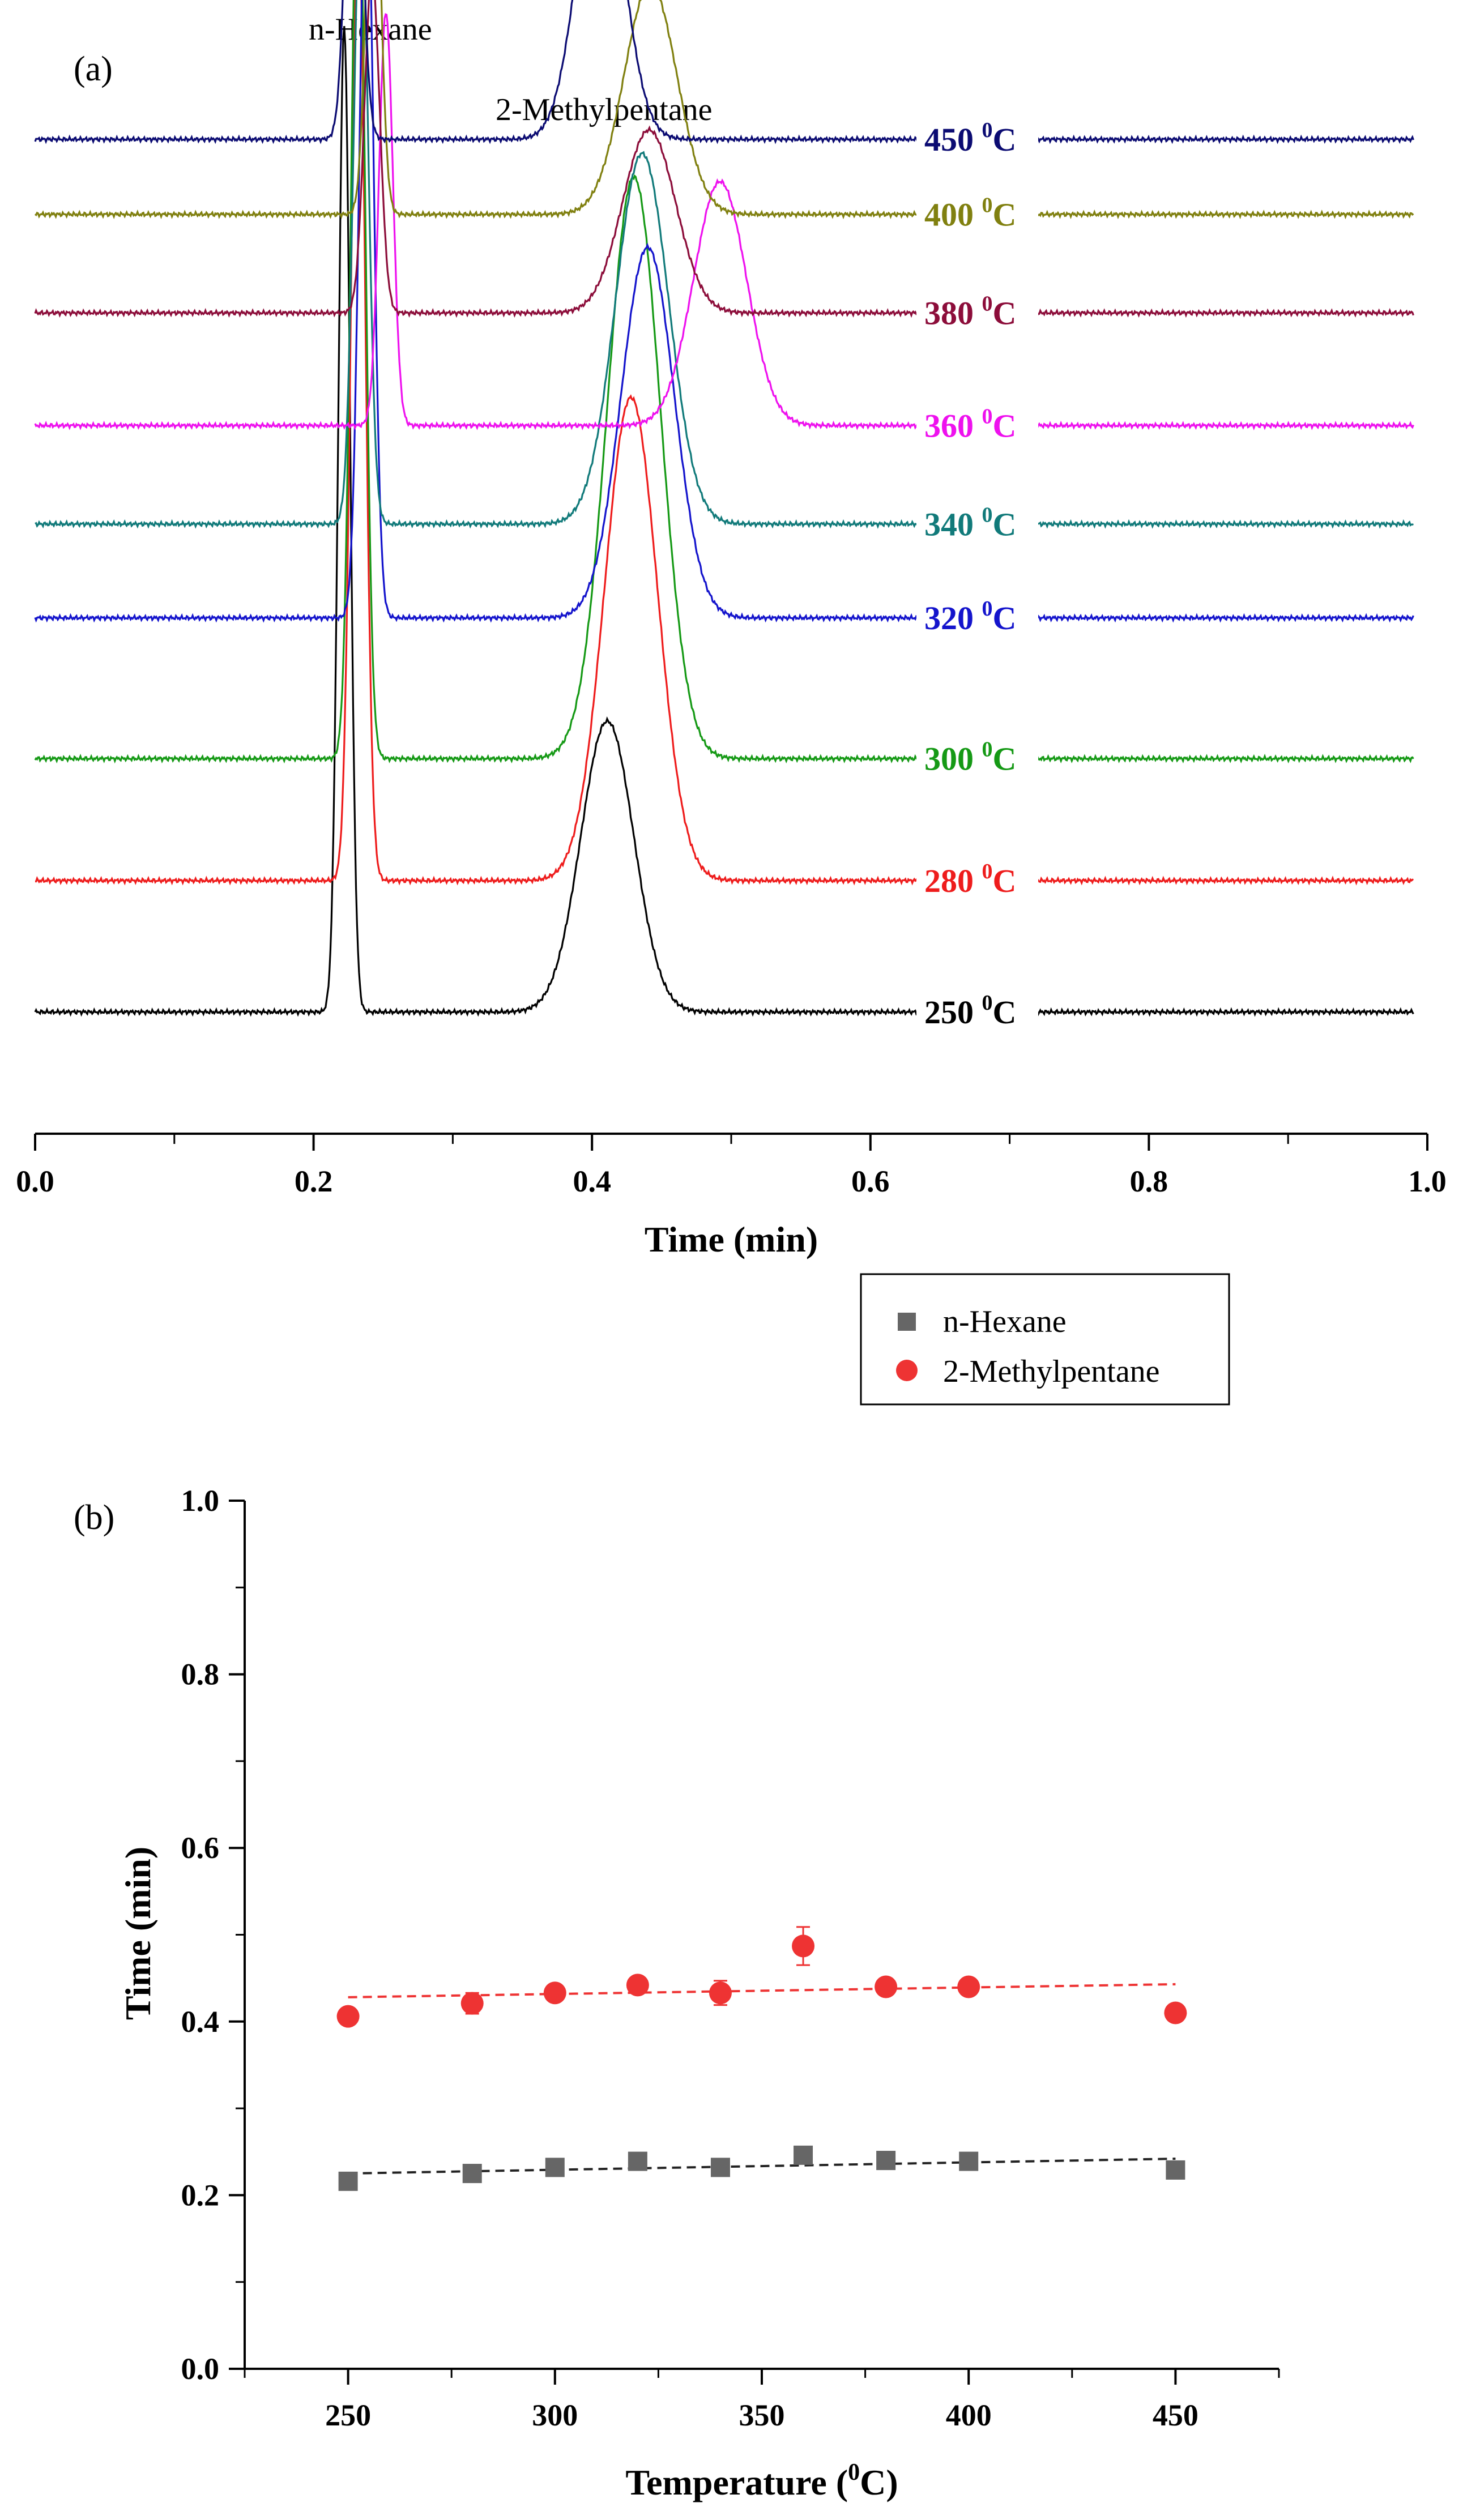 The height and width of the screenshot is (2520, 1463). What do you see at coordinates (1175, 2415) in the screenshot?
I see `x-tick-label-b: 450` at bounding box center [1175, 2415].